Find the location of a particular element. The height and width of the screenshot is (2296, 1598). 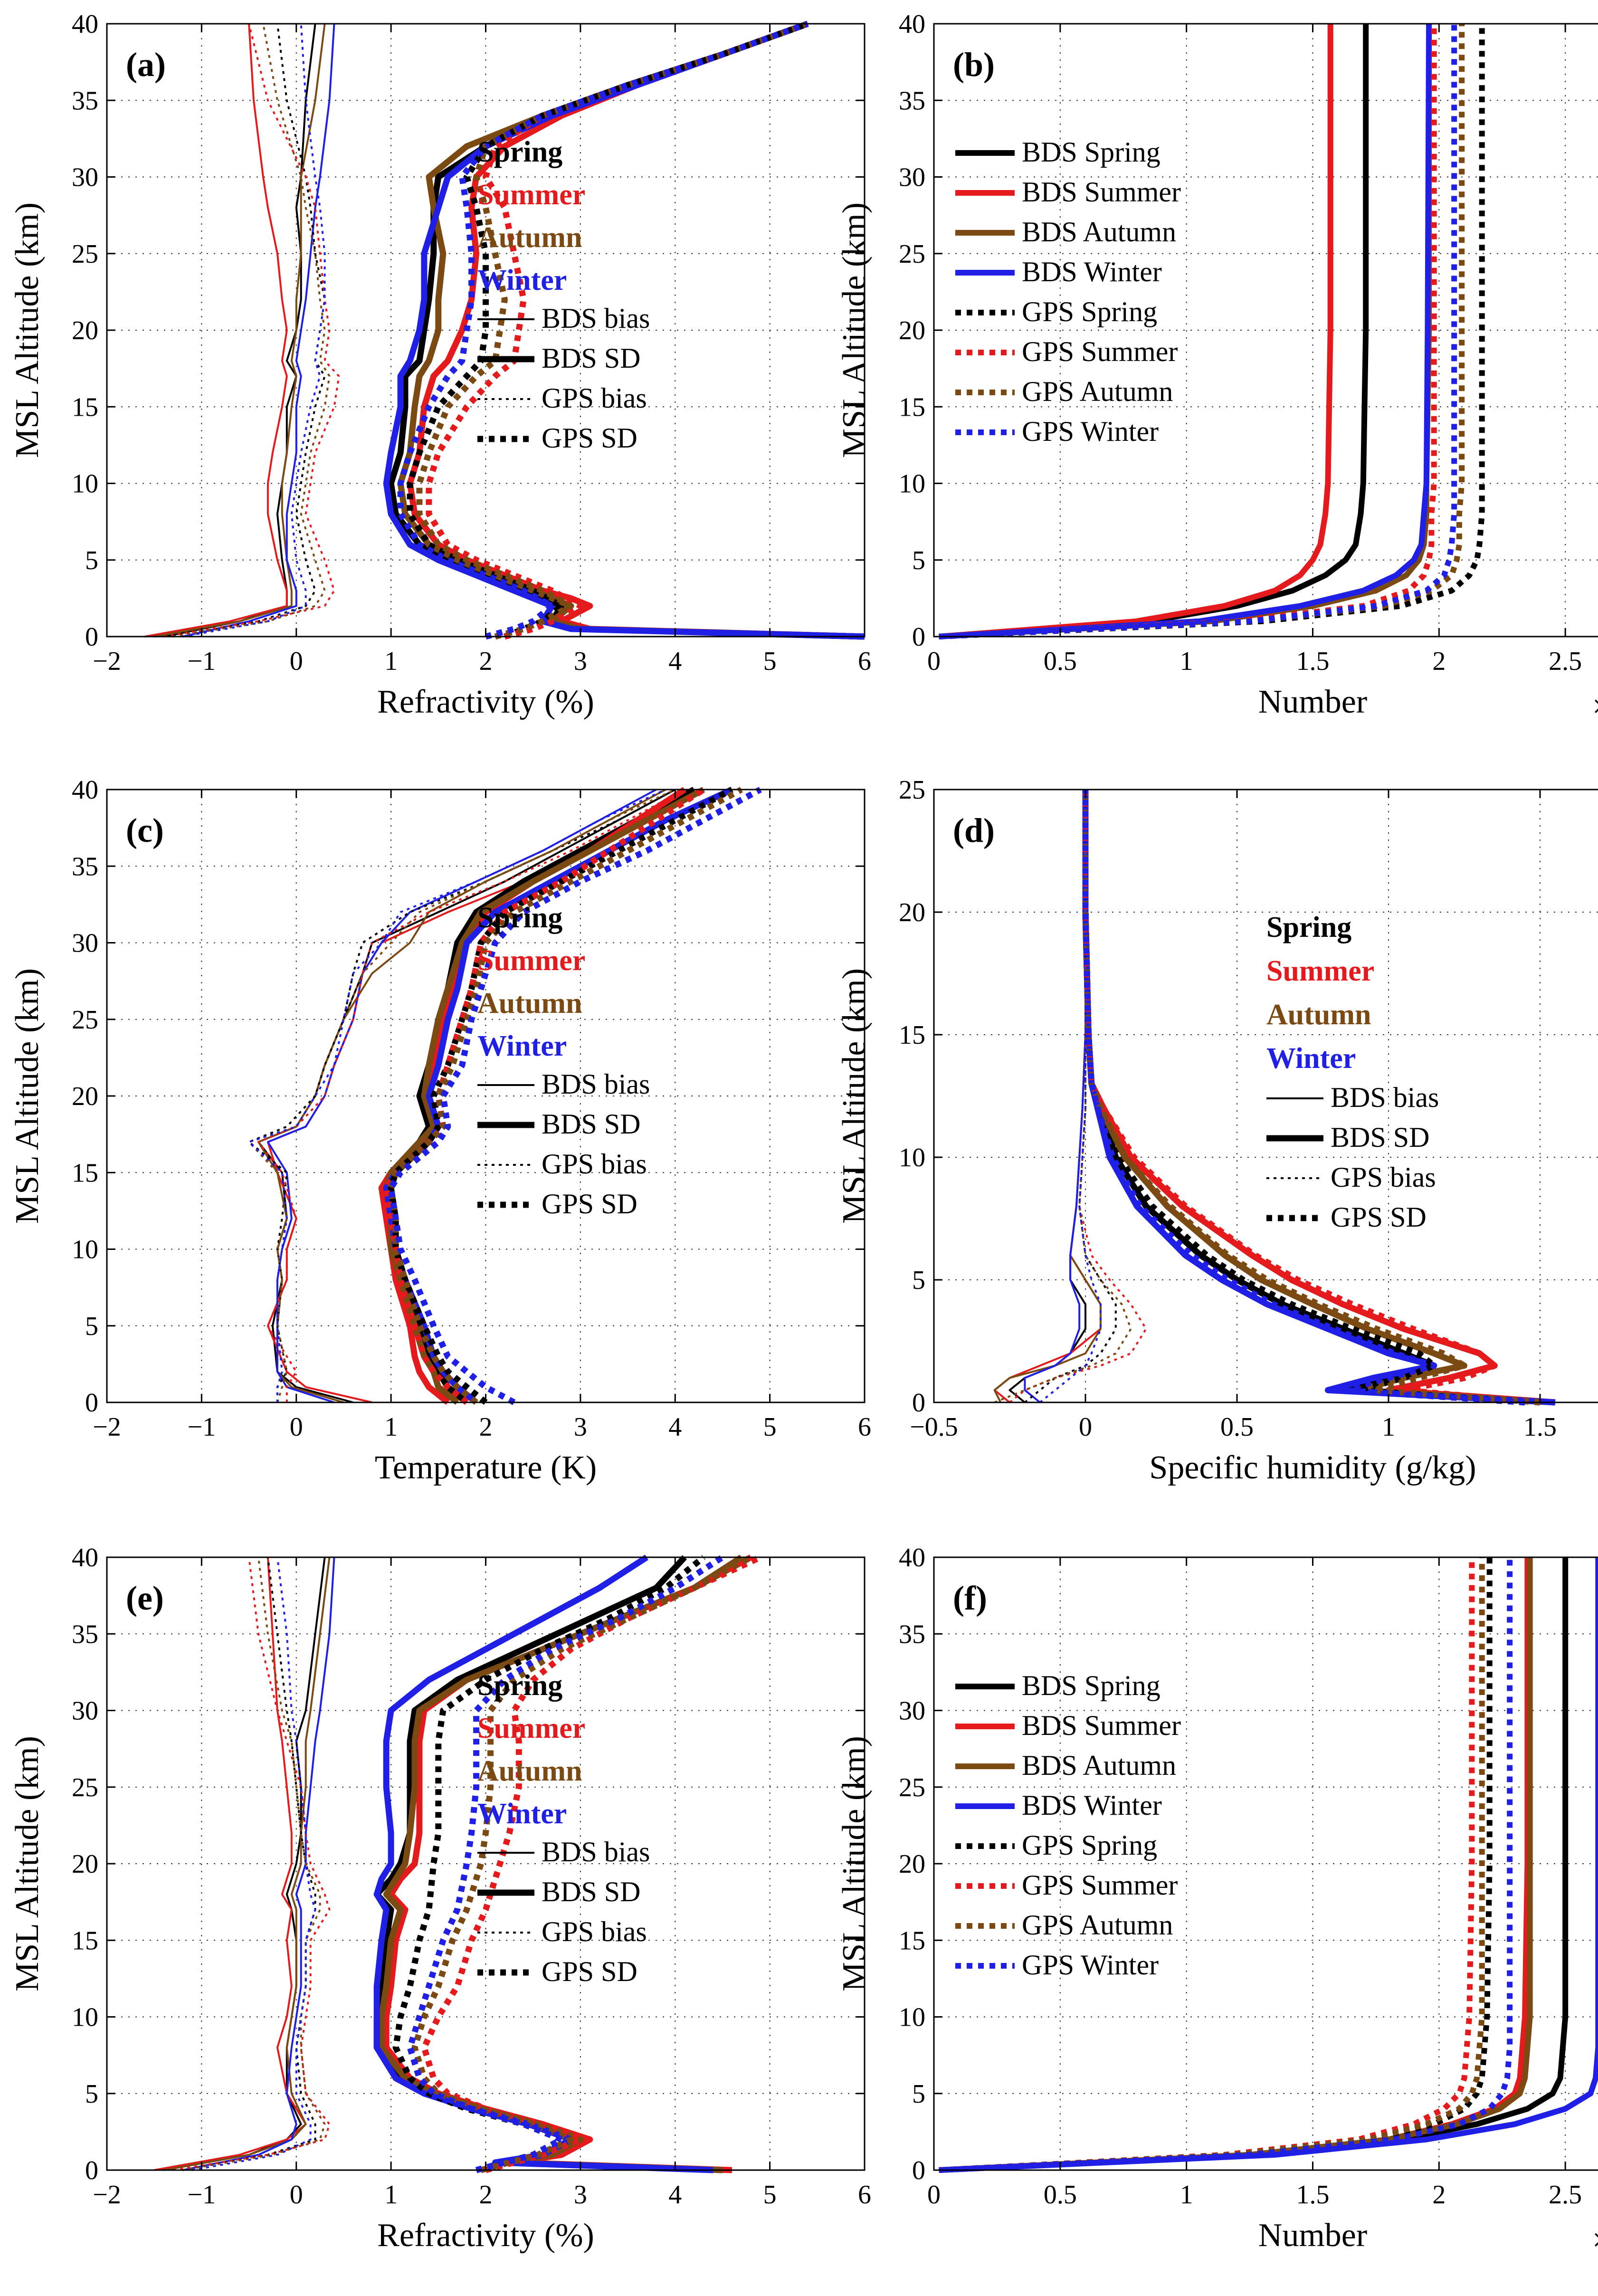

series-line-winter-bds-bias is located at coordinates (1055, 1096).